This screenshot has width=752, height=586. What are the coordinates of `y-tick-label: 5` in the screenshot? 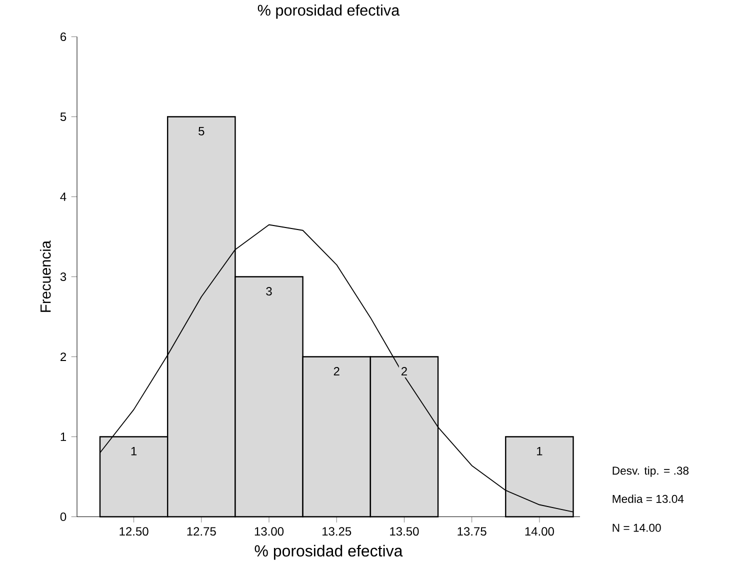 It's located at (63, 117).